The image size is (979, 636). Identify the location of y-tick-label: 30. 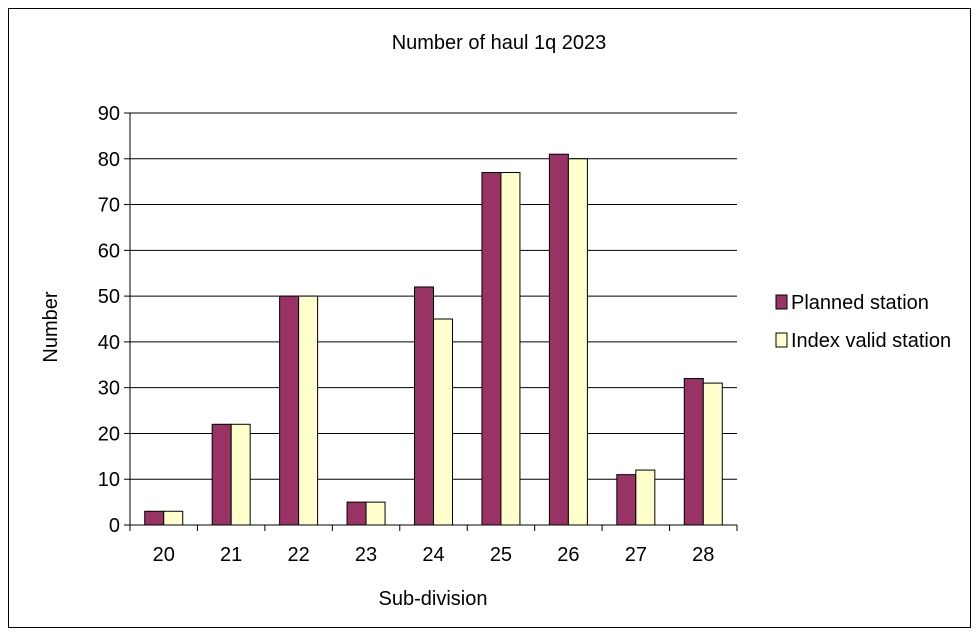
(109, 389).